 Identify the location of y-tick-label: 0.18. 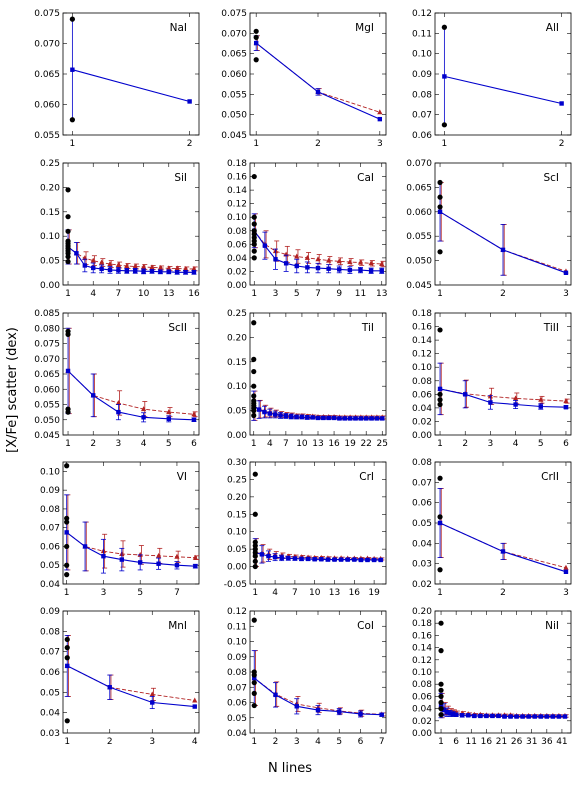
(422, 314).